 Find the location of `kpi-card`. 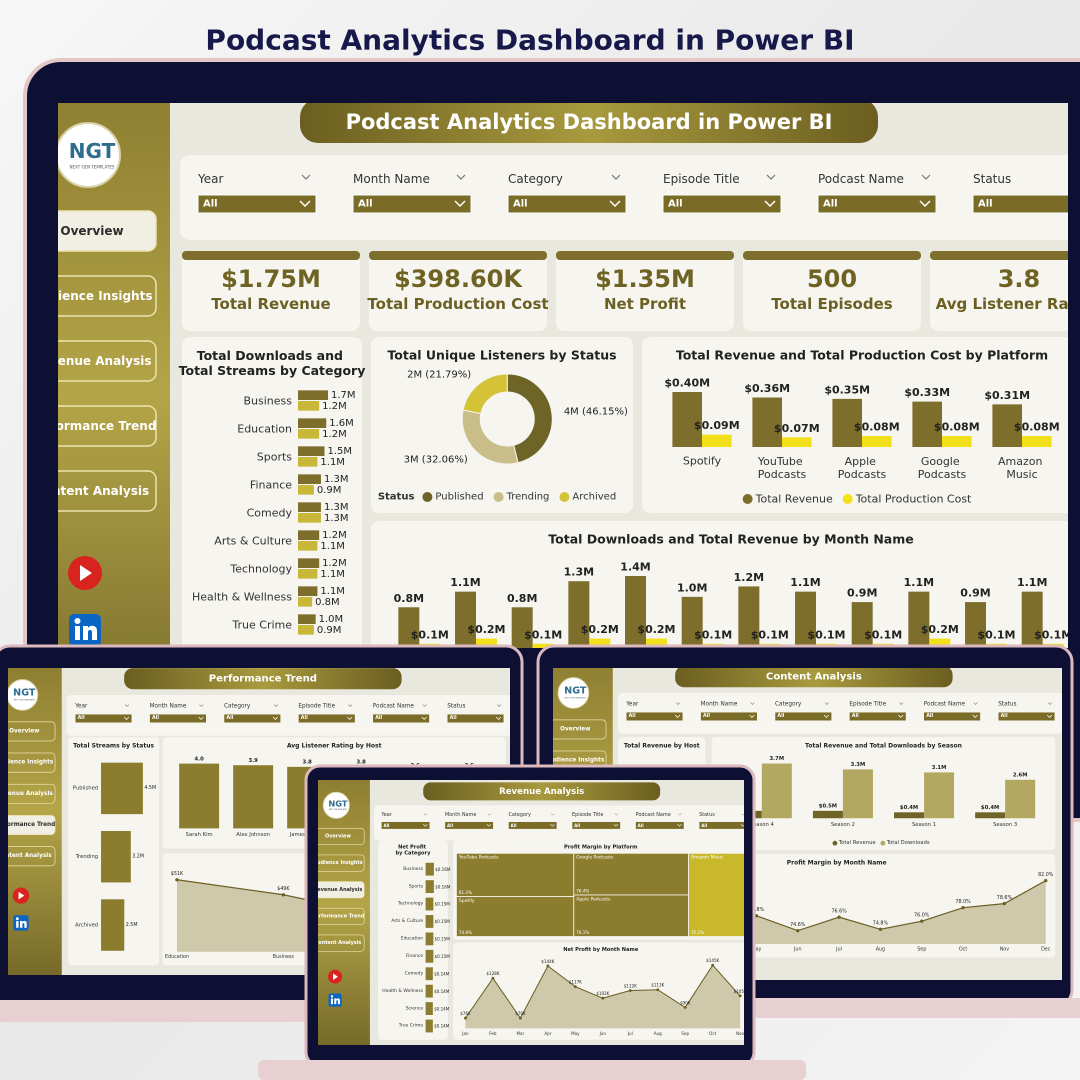

kpi-card is located at coordinates (645, 291).